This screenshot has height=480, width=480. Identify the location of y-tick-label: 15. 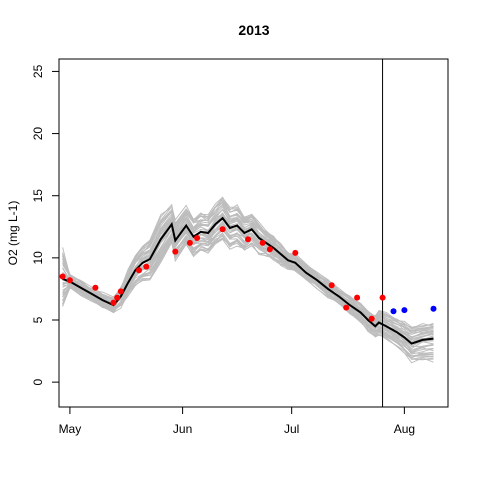
(38, 196).